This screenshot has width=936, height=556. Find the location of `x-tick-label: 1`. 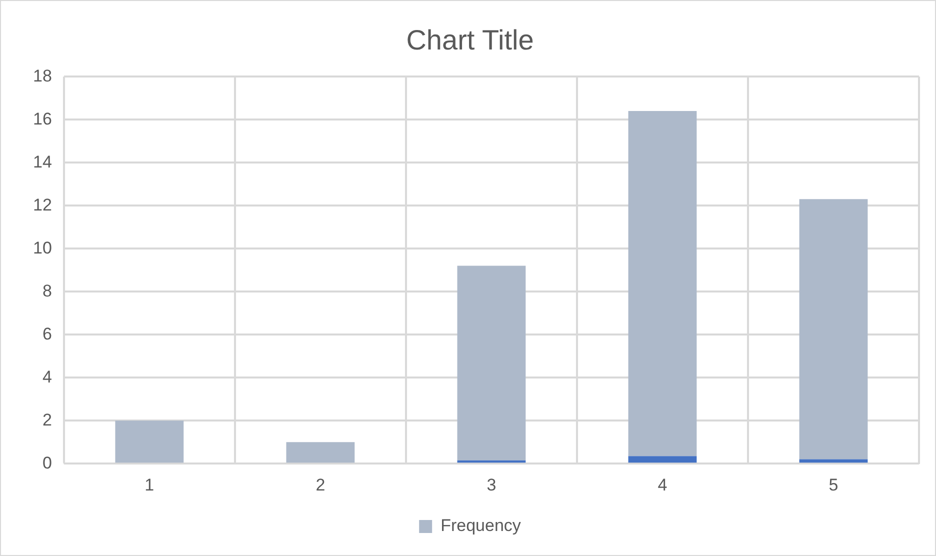

x-tick-label: 1 is located at coordinates (149, 484).